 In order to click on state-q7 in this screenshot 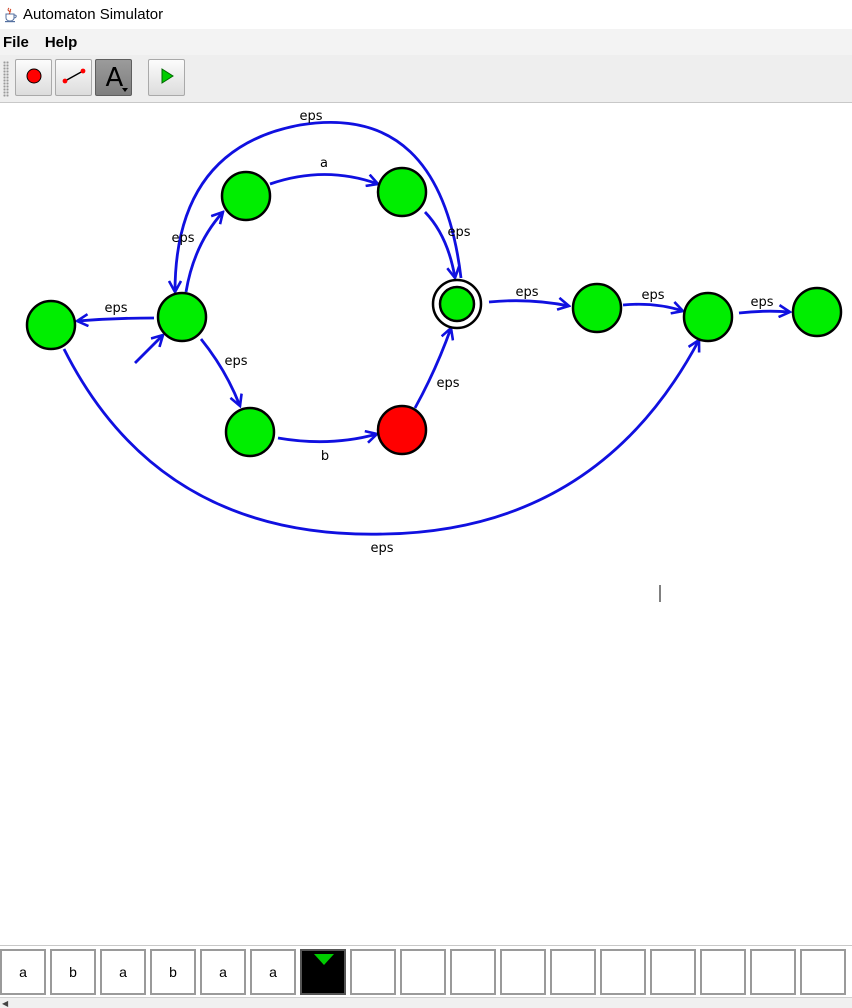, I will do `click(597, 308)`.